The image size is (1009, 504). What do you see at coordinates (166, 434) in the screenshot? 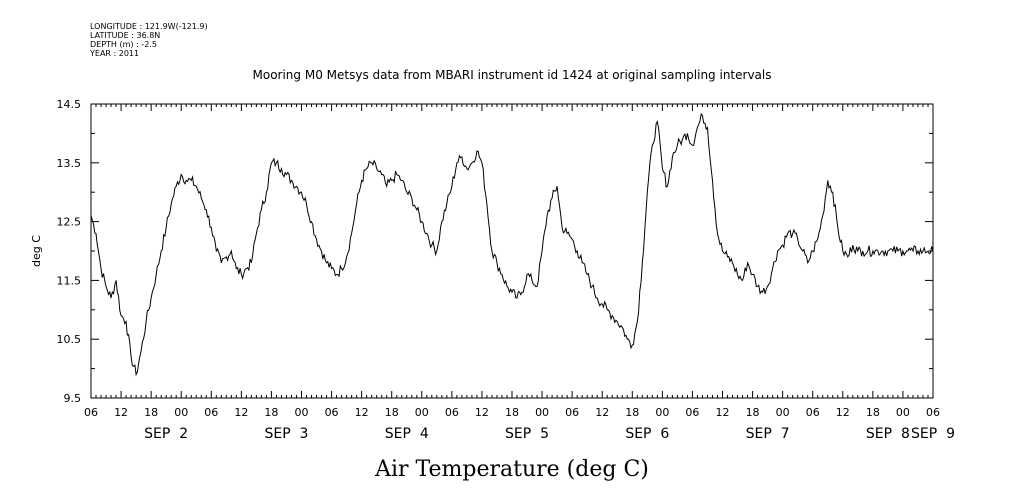
I see `x-day-label: SEP 2` at bounding box center [166, 434].